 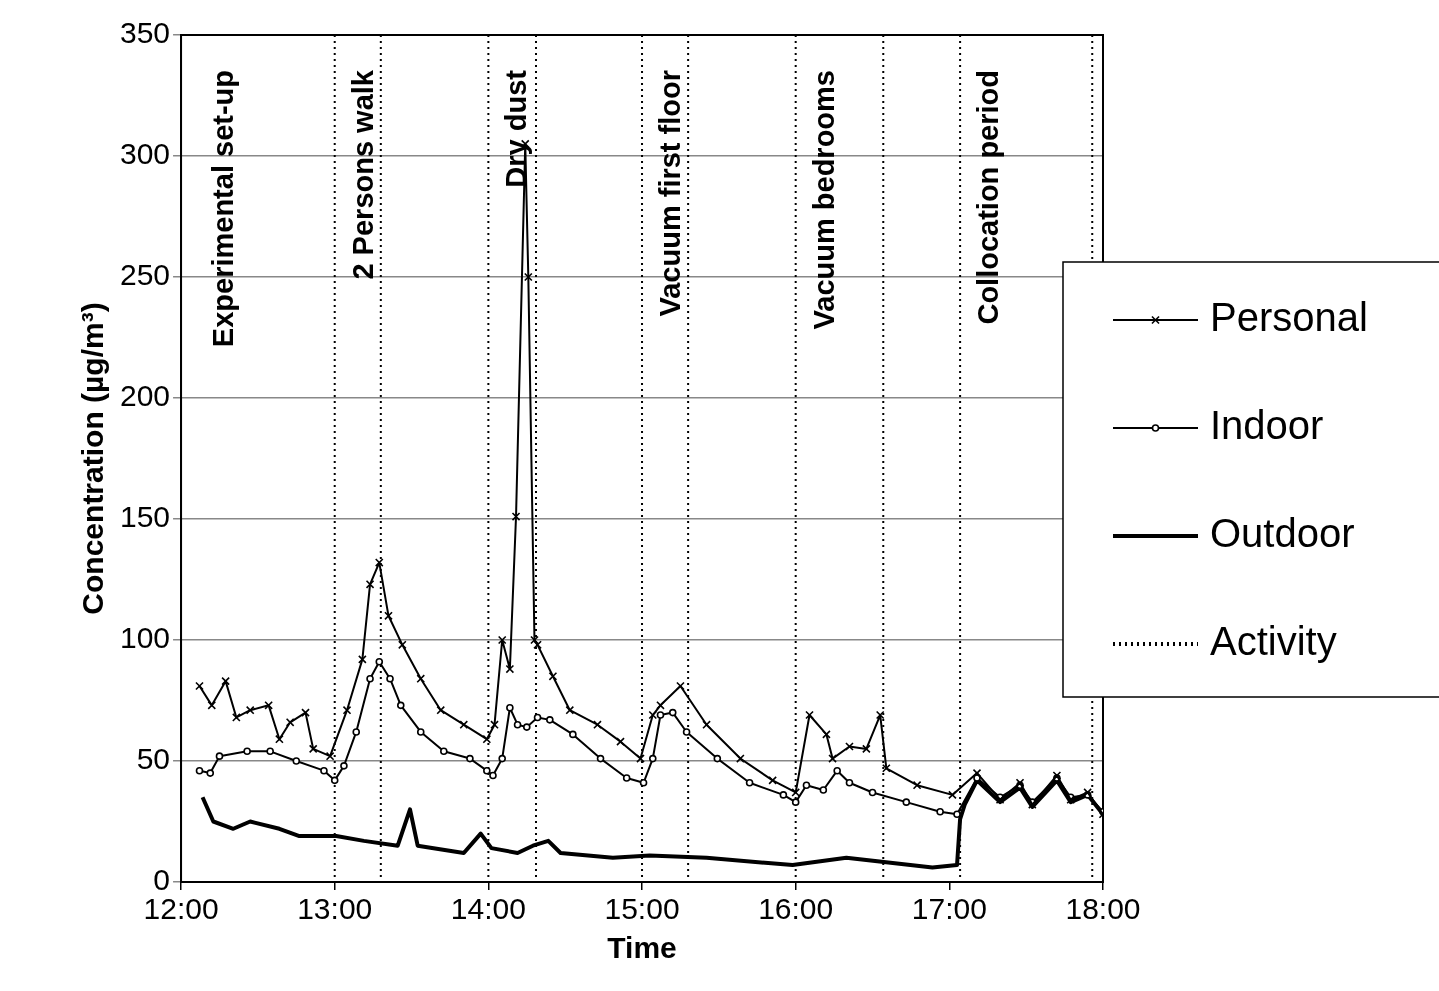 What do you see at coordinates (145, 638) in the screenshot?
I see `y-tick-label: 100` at bounding box center [145, 638].